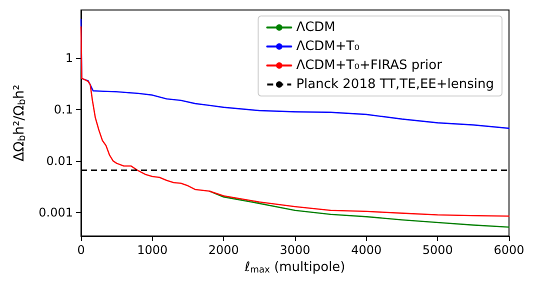 The height and width of the screenshot is (283, 534). Describe the element at coordinates (328, 46) in the screenshot. I see `legend-label: ΛCDM+T₀` at that location.